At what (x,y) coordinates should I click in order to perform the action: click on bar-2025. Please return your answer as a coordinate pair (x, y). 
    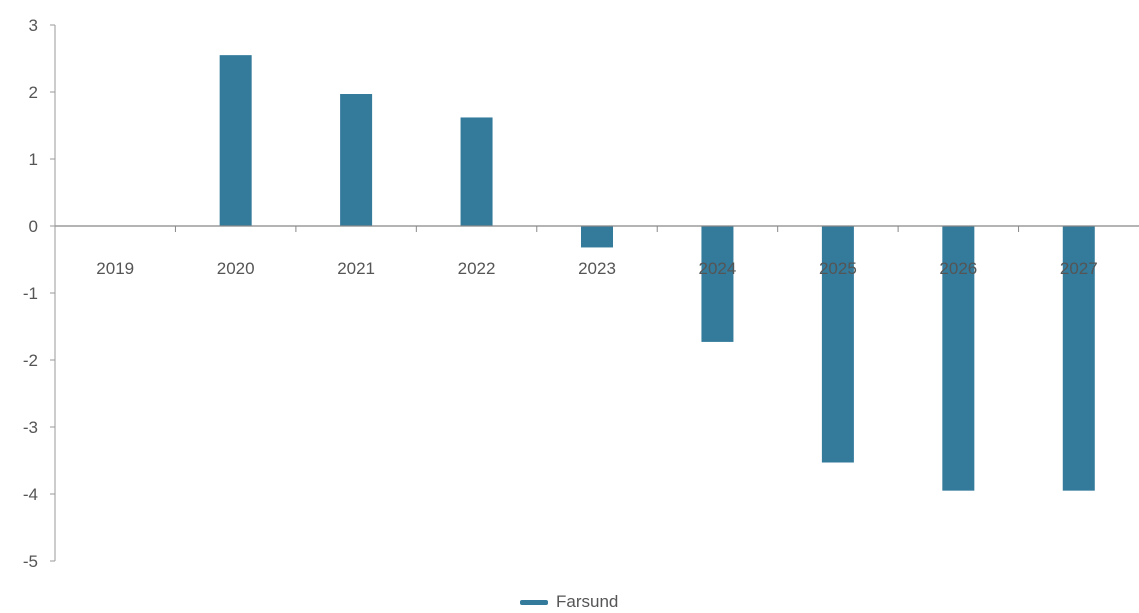
    Looking at the image, I should click on (837, 344).